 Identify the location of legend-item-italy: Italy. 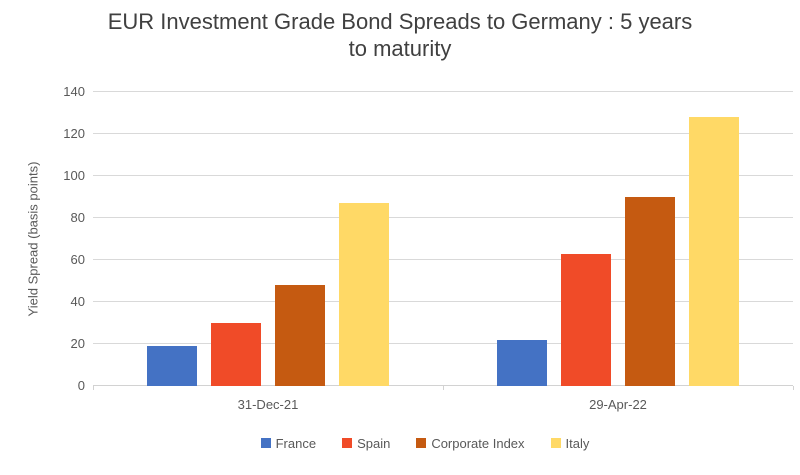
(570, 443).